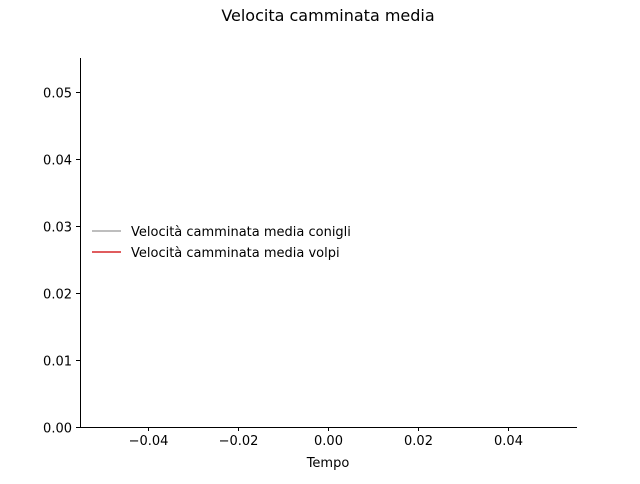  I want to click on y-axis-ticks: 0.00 0.01 0.02 0.03 0.04 0.05, so click(61, 262).